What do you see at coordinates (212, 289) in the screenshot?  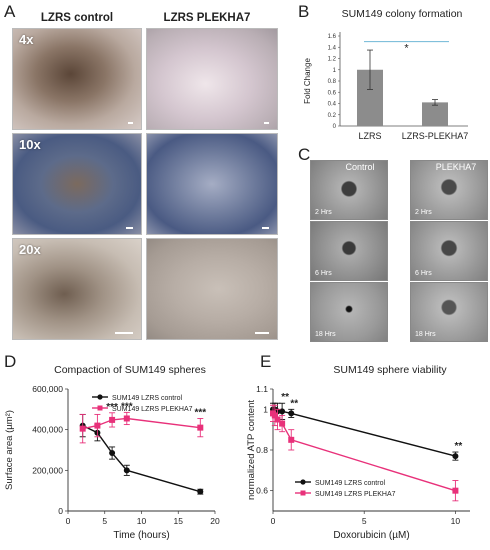 I see `micrograph-20x-plekha7` at bounding box center [212, 289].